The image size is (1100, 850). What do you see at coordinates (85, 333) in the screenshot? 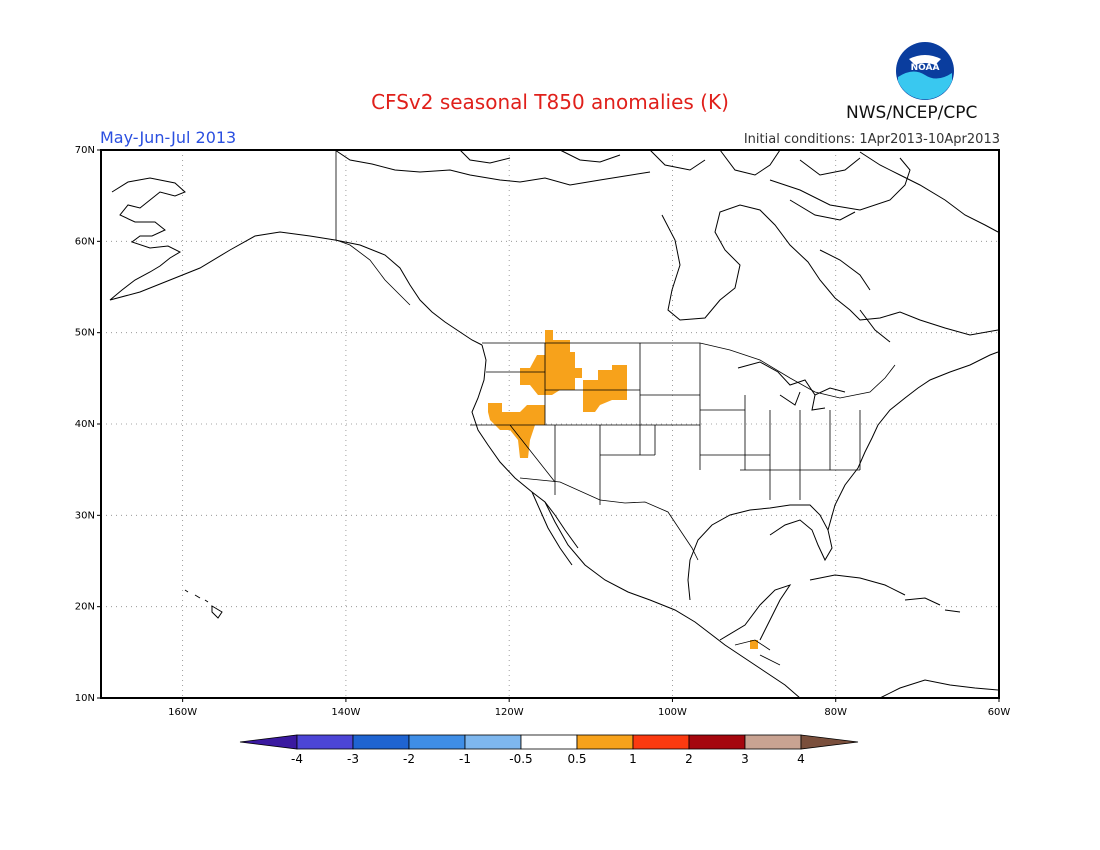
I see `lat-tick-label: 50N` at bounding box center [85, 333].